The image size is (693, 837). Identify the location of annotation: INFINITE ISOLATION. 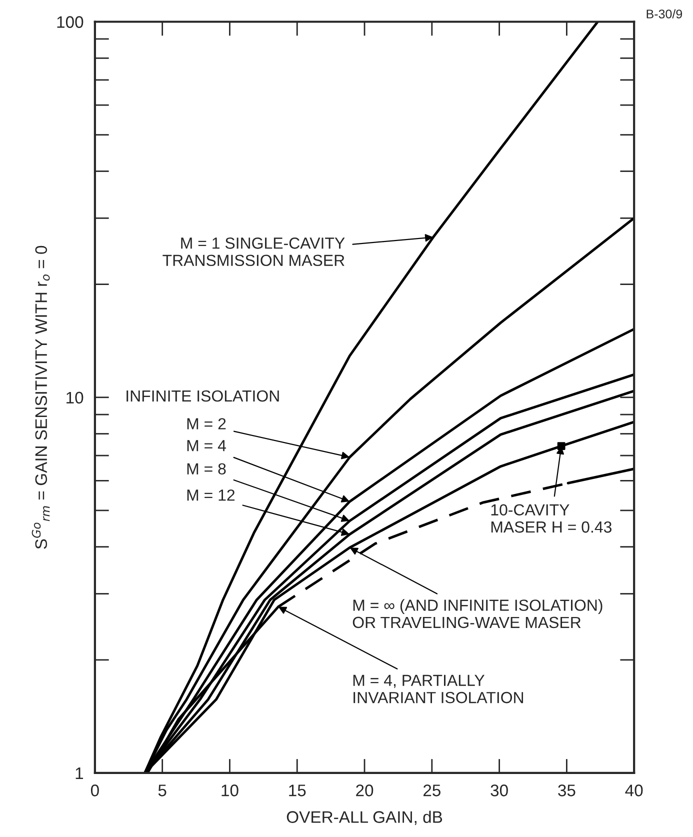
(202, 396).